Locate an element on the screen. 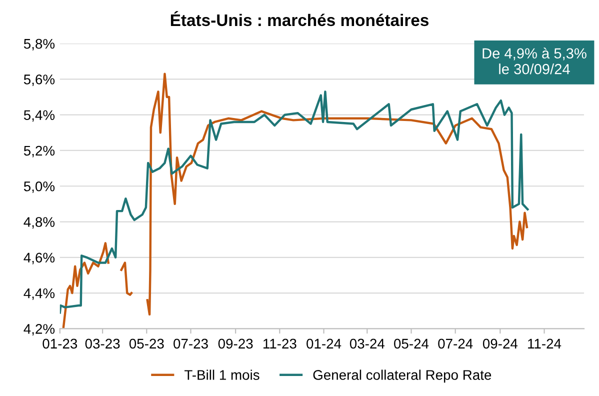 This screenshot has height=396, width=599. y-tick-label: 5,2% is located at coordinates (39, 152).